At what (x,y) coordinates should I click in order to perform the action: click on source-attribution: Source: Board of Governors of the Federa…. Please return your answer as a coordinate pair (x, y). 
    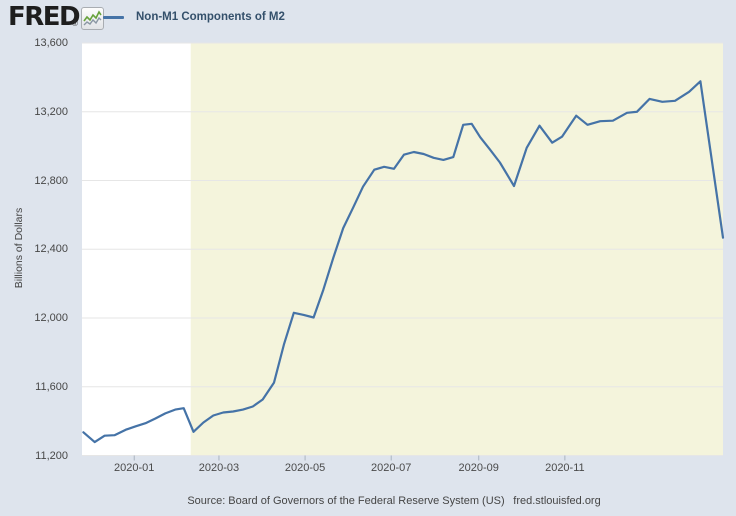
    Looking at the image, I should click on (346, 501).